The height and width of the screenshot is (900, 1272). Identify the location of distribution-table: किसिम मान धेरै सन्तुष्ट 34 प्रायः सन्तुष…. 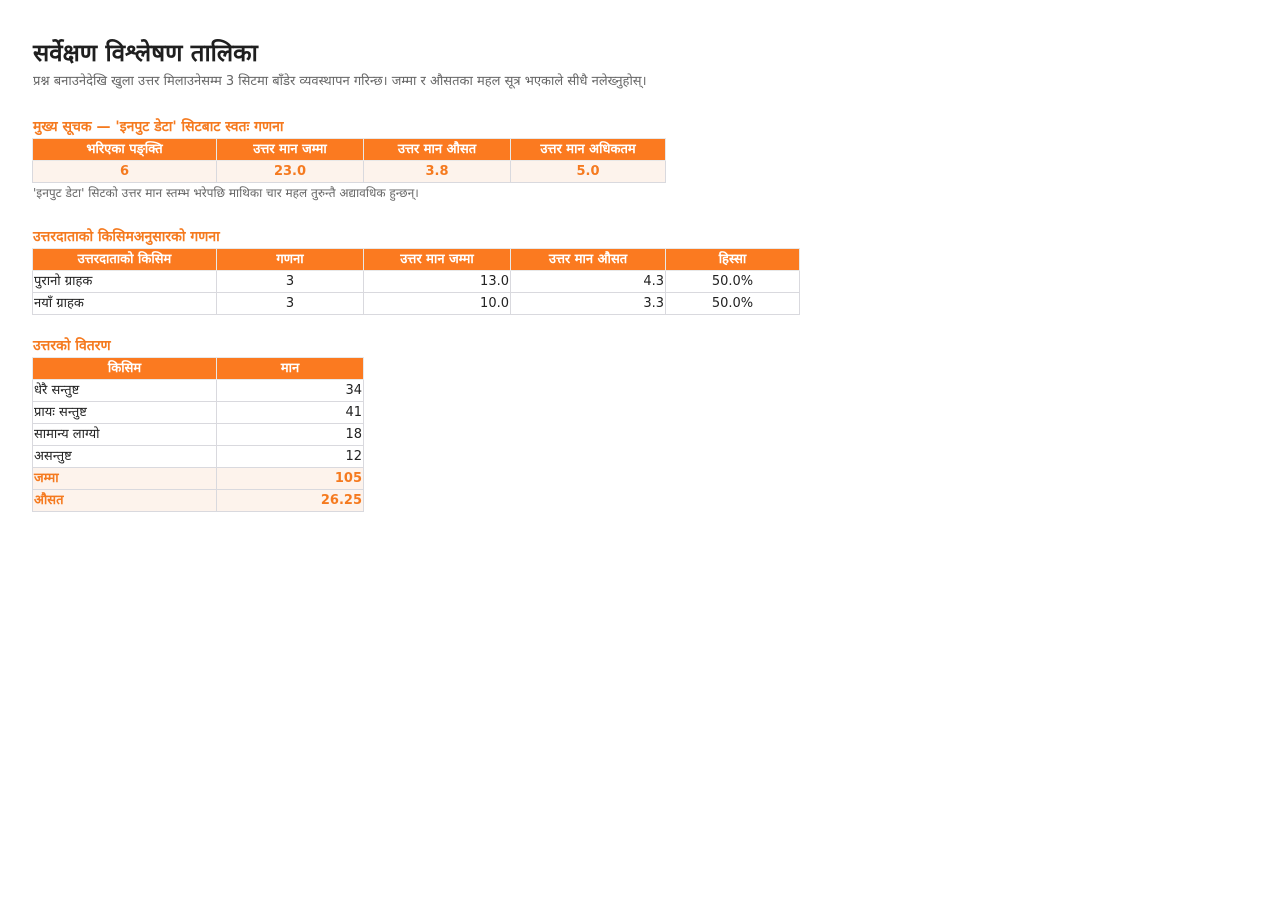
(198, 434).